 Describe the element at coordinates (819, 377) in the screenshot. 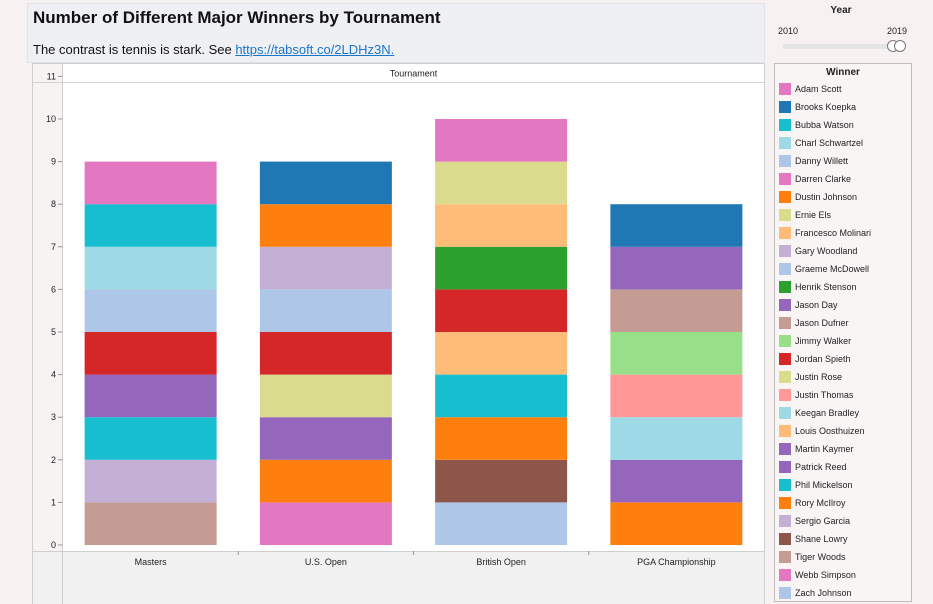

I see `legend-label: Justin Rose` at that location.